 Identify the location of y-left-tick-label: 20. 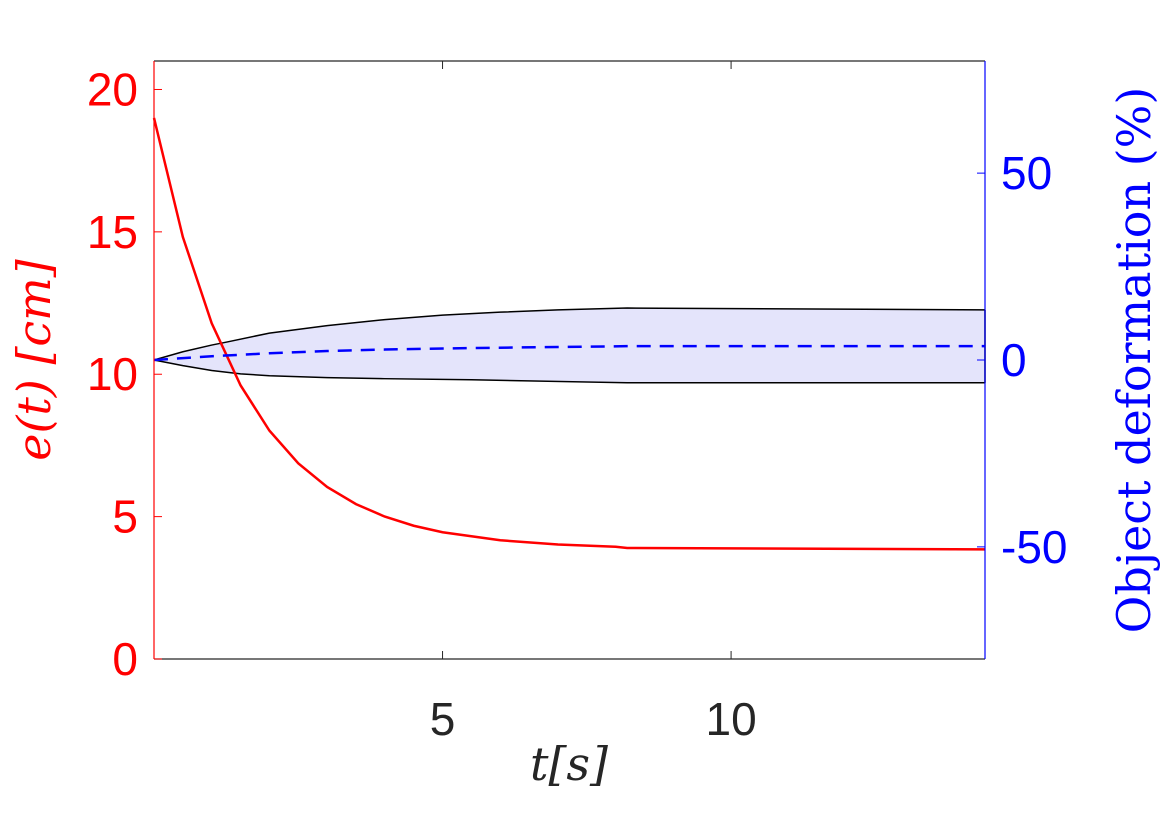
(112, 89).